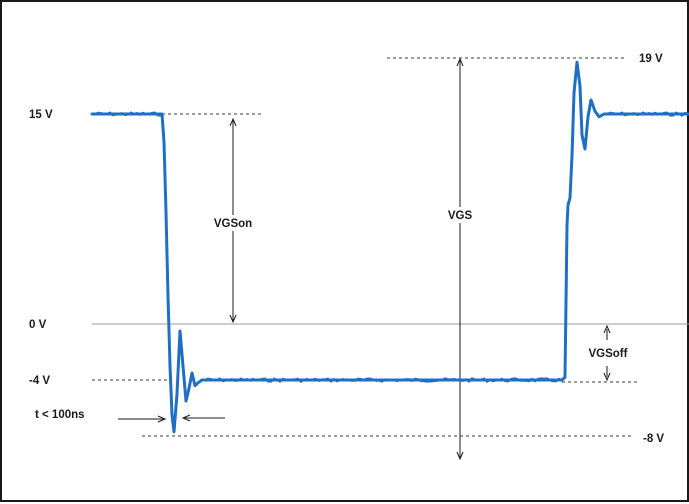  What do you see at coordinates (651, 59) in the screenshot?
I see `level-label-19v: 19 V` at bounding box center [651, 59].